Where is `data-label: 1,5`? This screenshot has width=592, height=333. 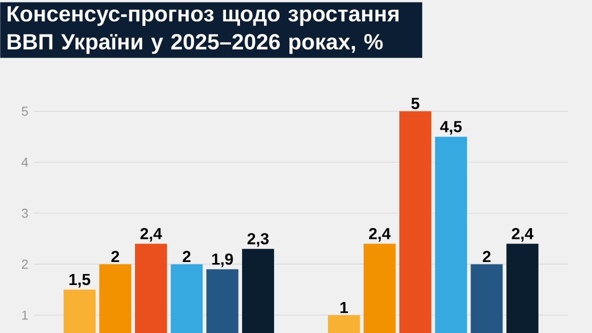 data-label: 1,5 is located at coordinates (79, 281).